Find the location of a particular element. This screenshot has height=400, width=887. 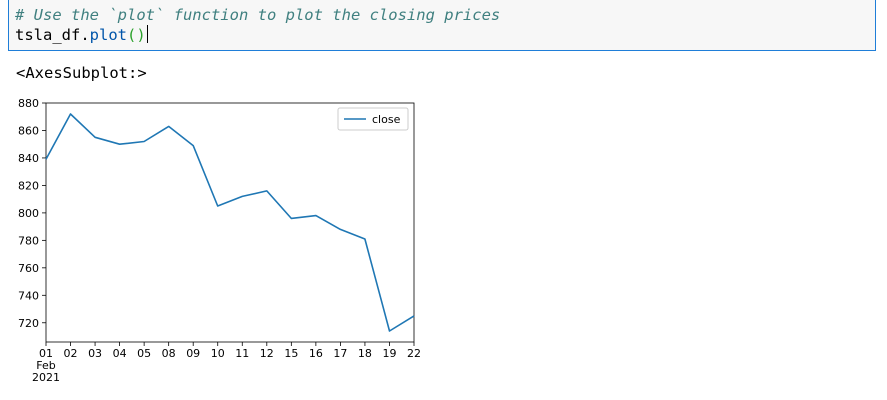

x-tick-label: 10 is located at coordinates (218, 353).